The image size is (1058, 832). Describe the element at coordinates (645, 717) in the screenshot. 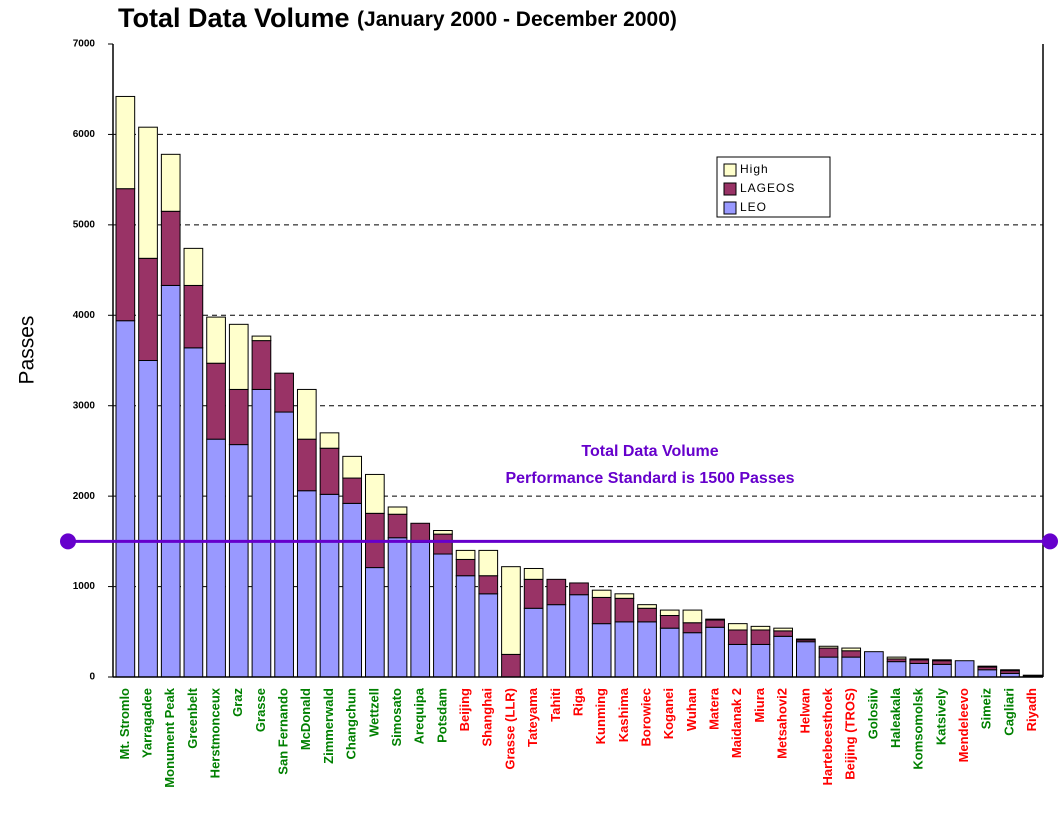

I see `x-tick-label: Borowiec` at that location.